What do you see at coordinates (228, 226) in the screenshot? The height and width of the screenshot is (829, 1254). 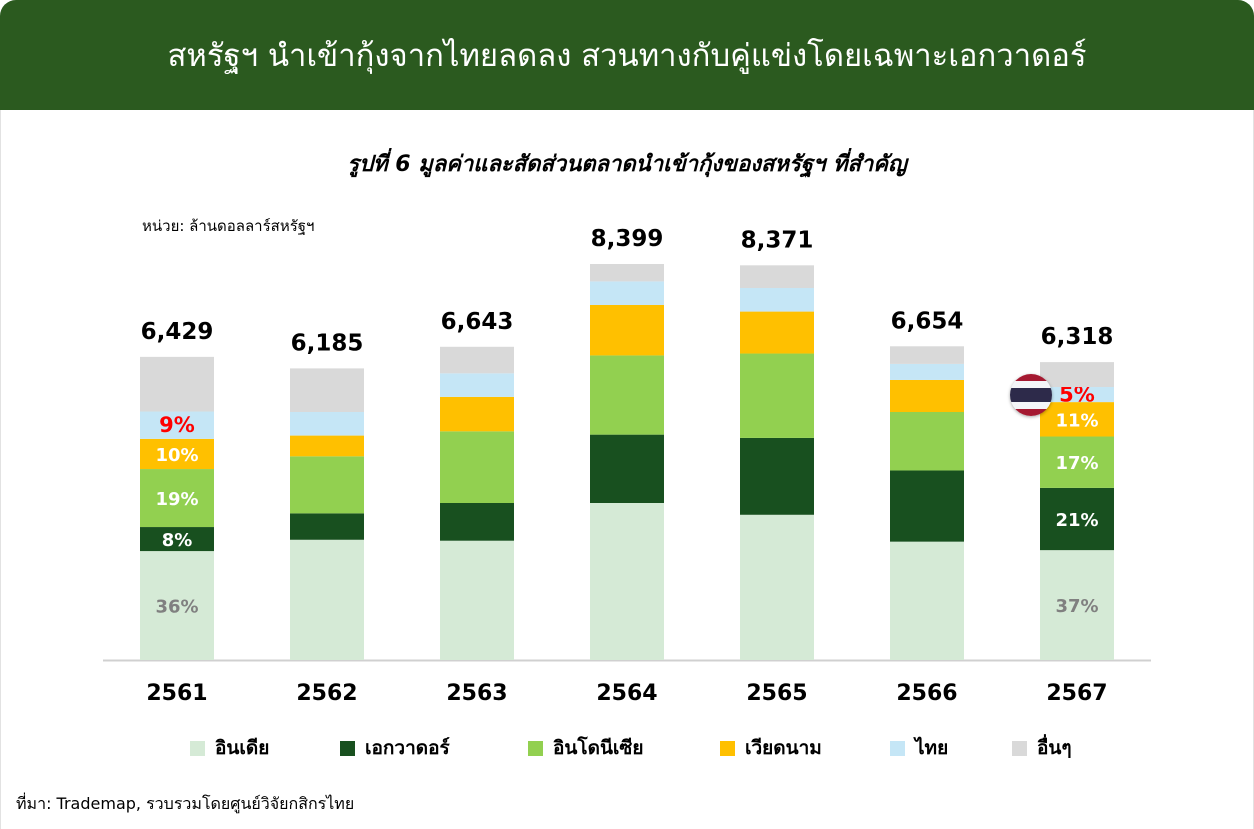 I see `unit-label: หน่วย: ล้านดอลลาร์สหรัฐฯ` at bounding box center [228, 226].